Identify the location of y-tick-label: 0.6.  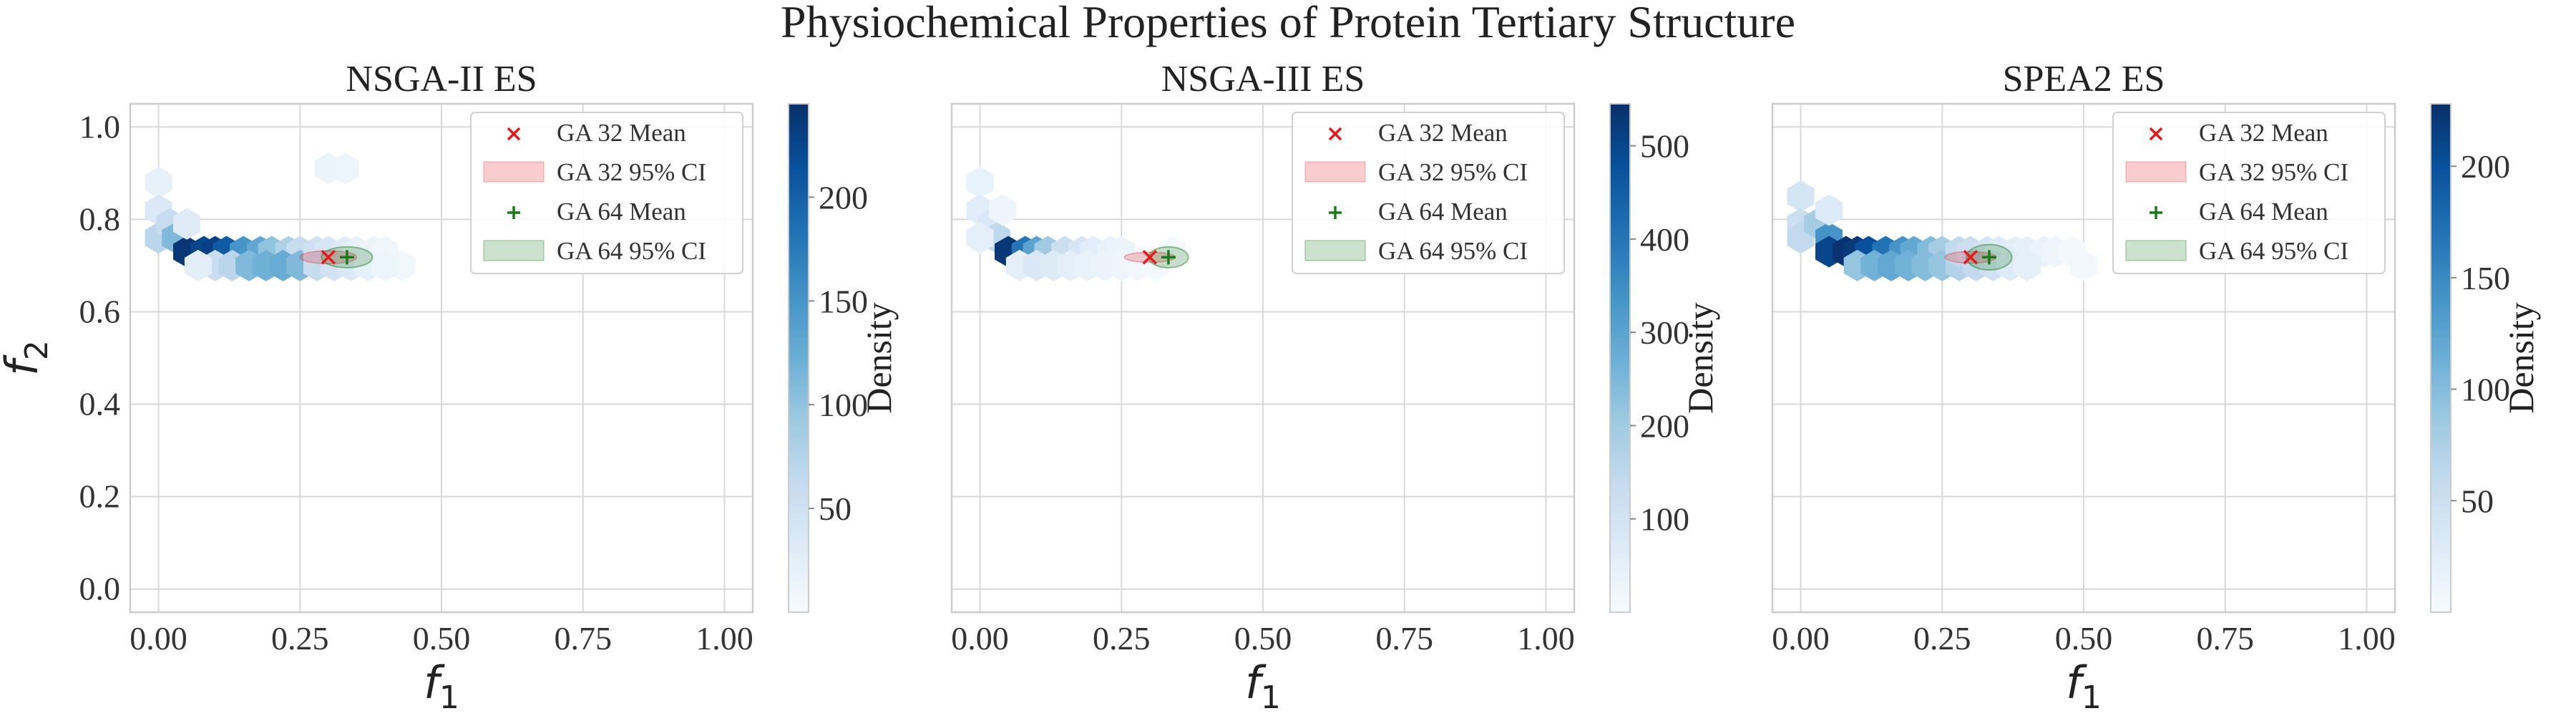
(100, 311).